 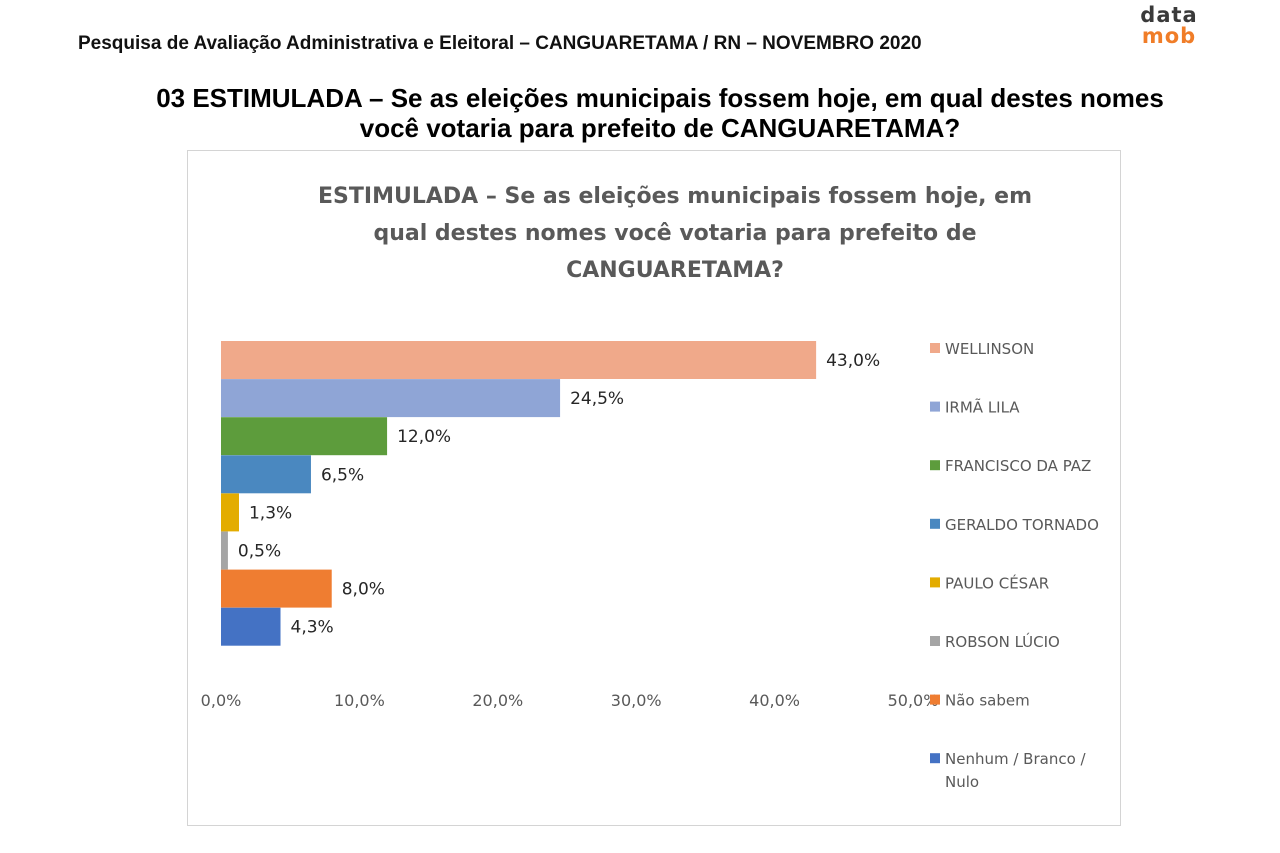 What do you see at coordinates (312, 628) in the screenshot?
I see `data-label-7: 4,3%` at bounding box center [312, 628].